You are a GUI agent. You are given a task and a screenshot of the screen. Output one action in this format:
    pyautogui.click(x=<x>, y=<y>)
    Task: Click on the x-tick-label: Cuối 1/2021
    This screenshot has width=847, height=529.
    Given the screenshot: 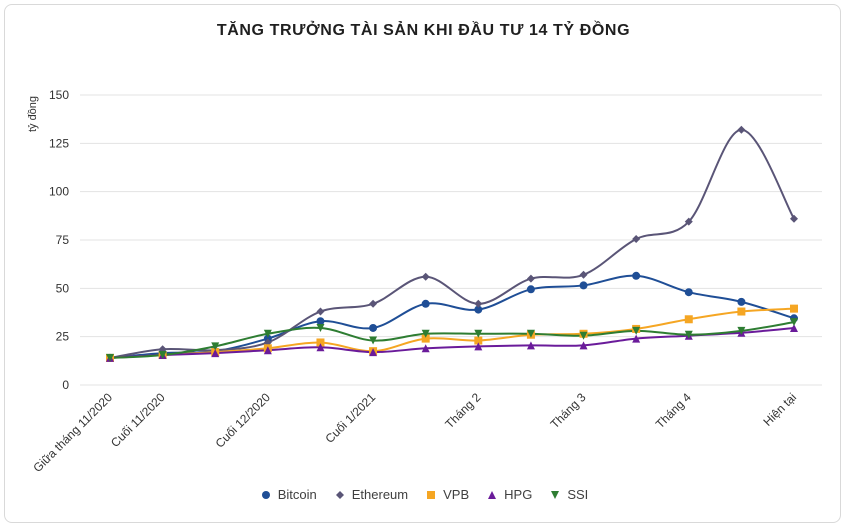 What is the action you would take?
    pyautogui.click(x=351, y=418)
    